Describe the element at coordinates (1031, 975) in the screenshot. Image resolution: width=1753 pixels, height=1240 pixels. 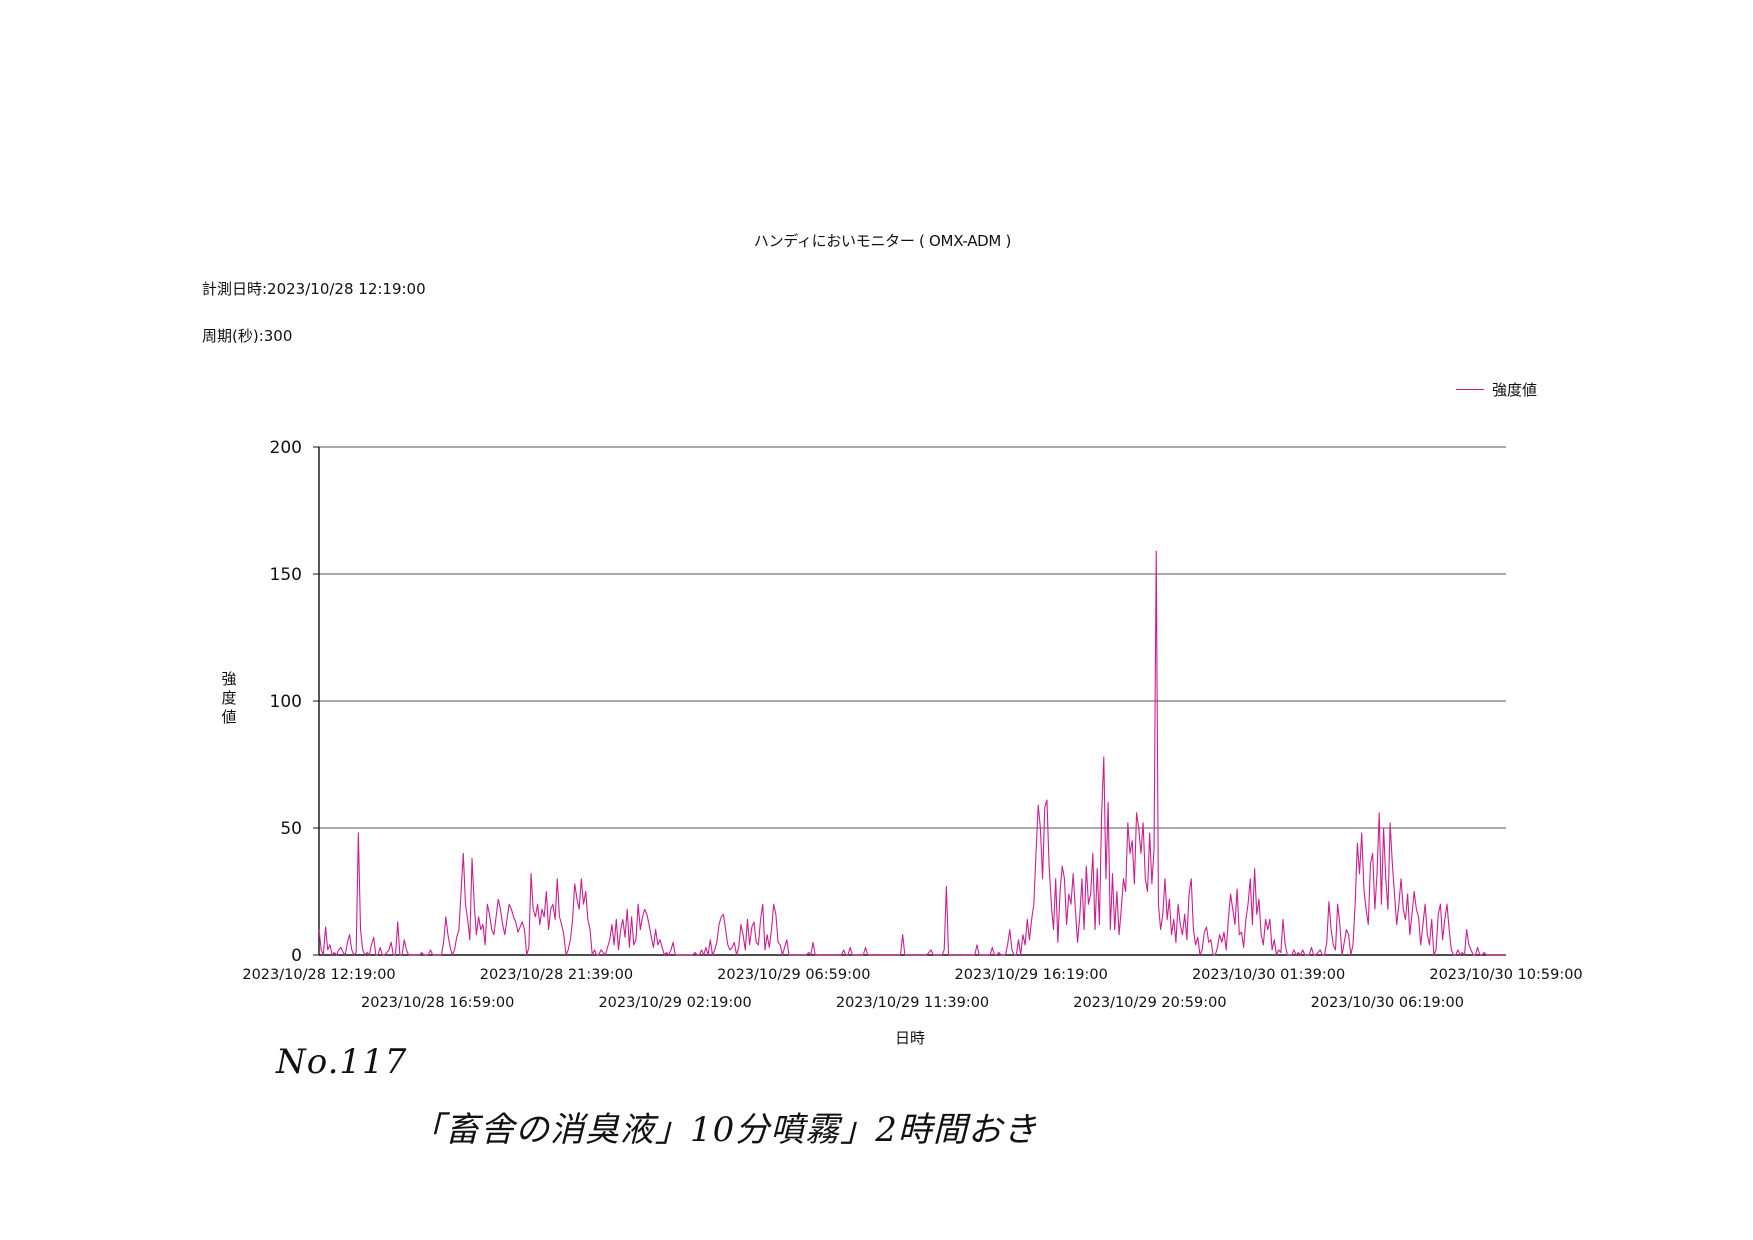
I see `x-tick-label: 2023/10/29 16:19:00` at that location.